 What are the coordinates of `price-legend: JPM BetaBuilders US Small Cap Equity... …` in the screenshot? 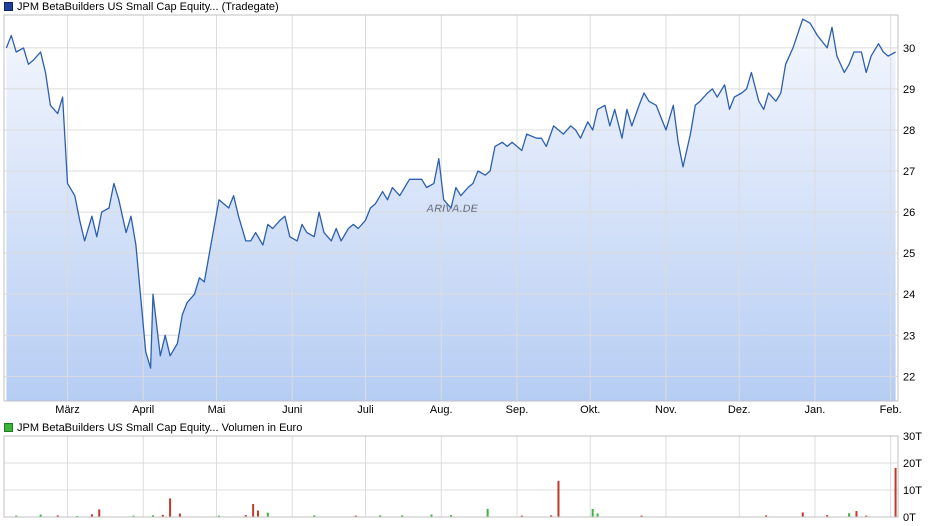 It's located at (141, 7).